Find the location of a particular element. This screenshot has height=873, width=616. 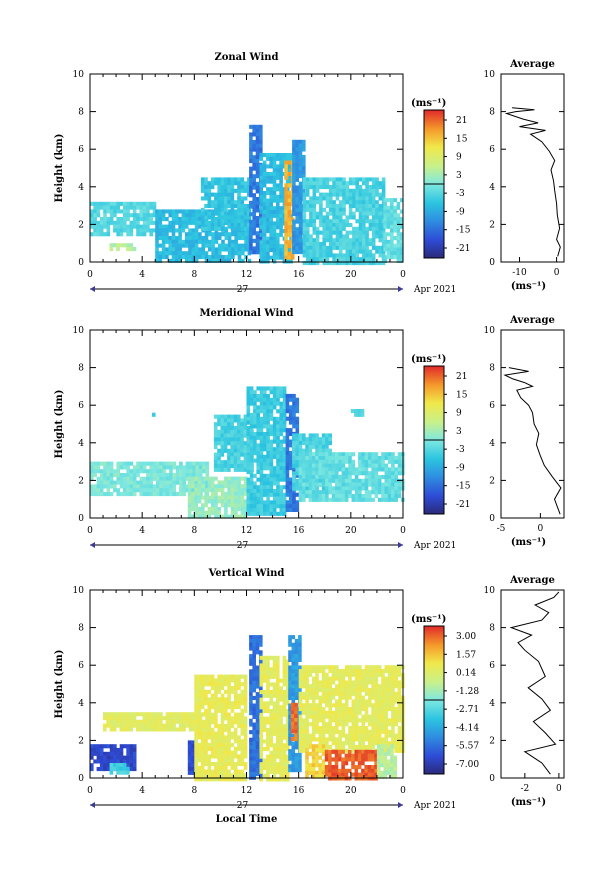

colorbar-tick-label: -21 is located at coordinates (463, 249).